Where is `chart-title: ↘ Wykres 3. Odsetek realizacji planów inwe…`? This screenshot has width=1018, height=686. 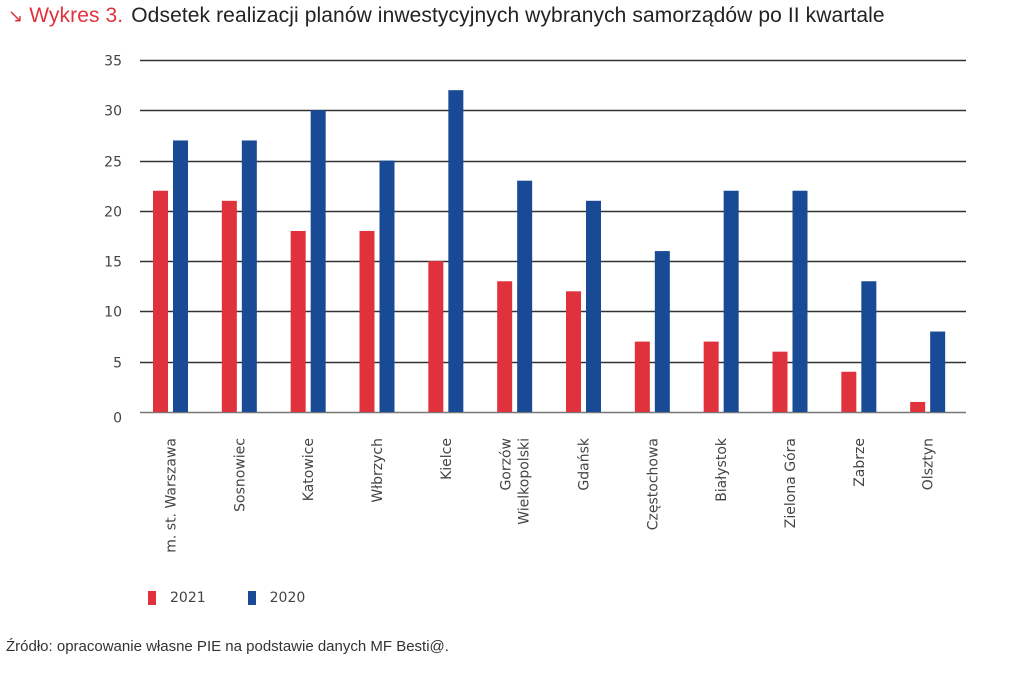 chart-title: ↘ Wykres 3. Odsetek realizacji planów inwe… is located at coordinates (446, 16).